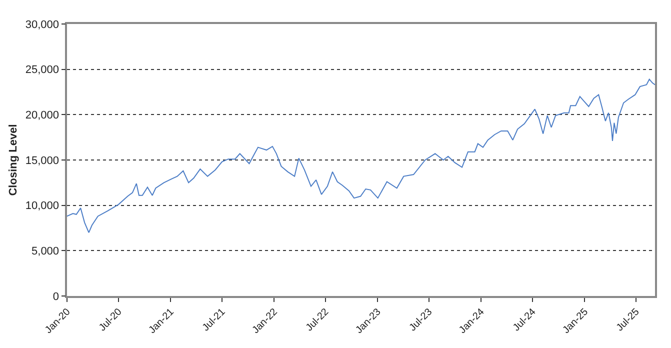  What do you see at coordinates (42, 116) in the screenshot?
I see `y-tick-label: 20,000` at bounding box center [42, 116].